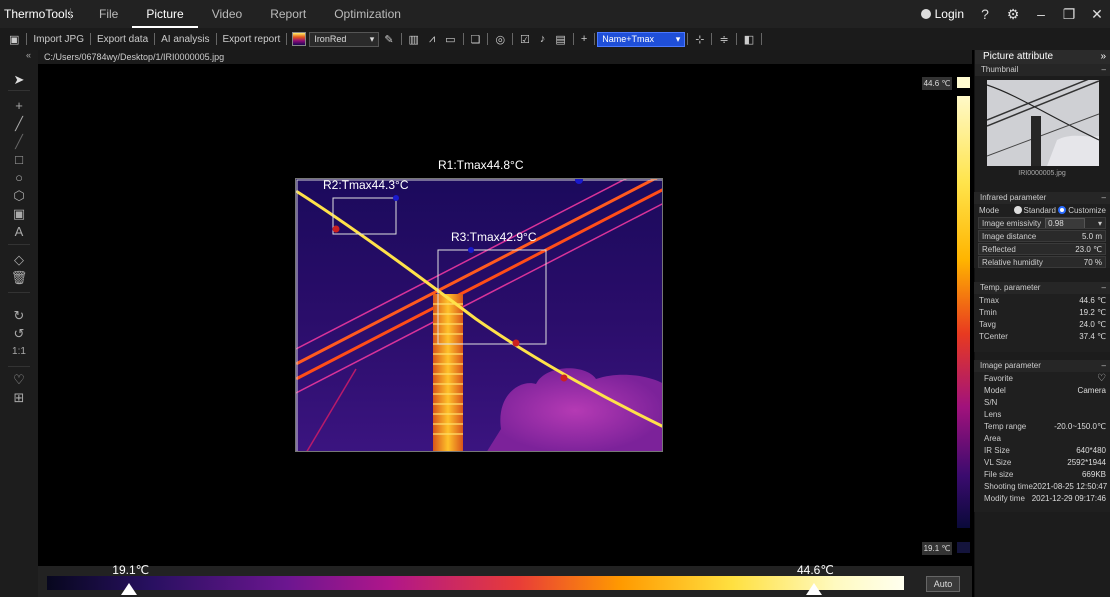 The image size is (1110, 597). What do you see at coordinates (1013, 197) in the screenshot?
I see `infrared-title: Infrared parameter` at bounding box center [1013, 197].